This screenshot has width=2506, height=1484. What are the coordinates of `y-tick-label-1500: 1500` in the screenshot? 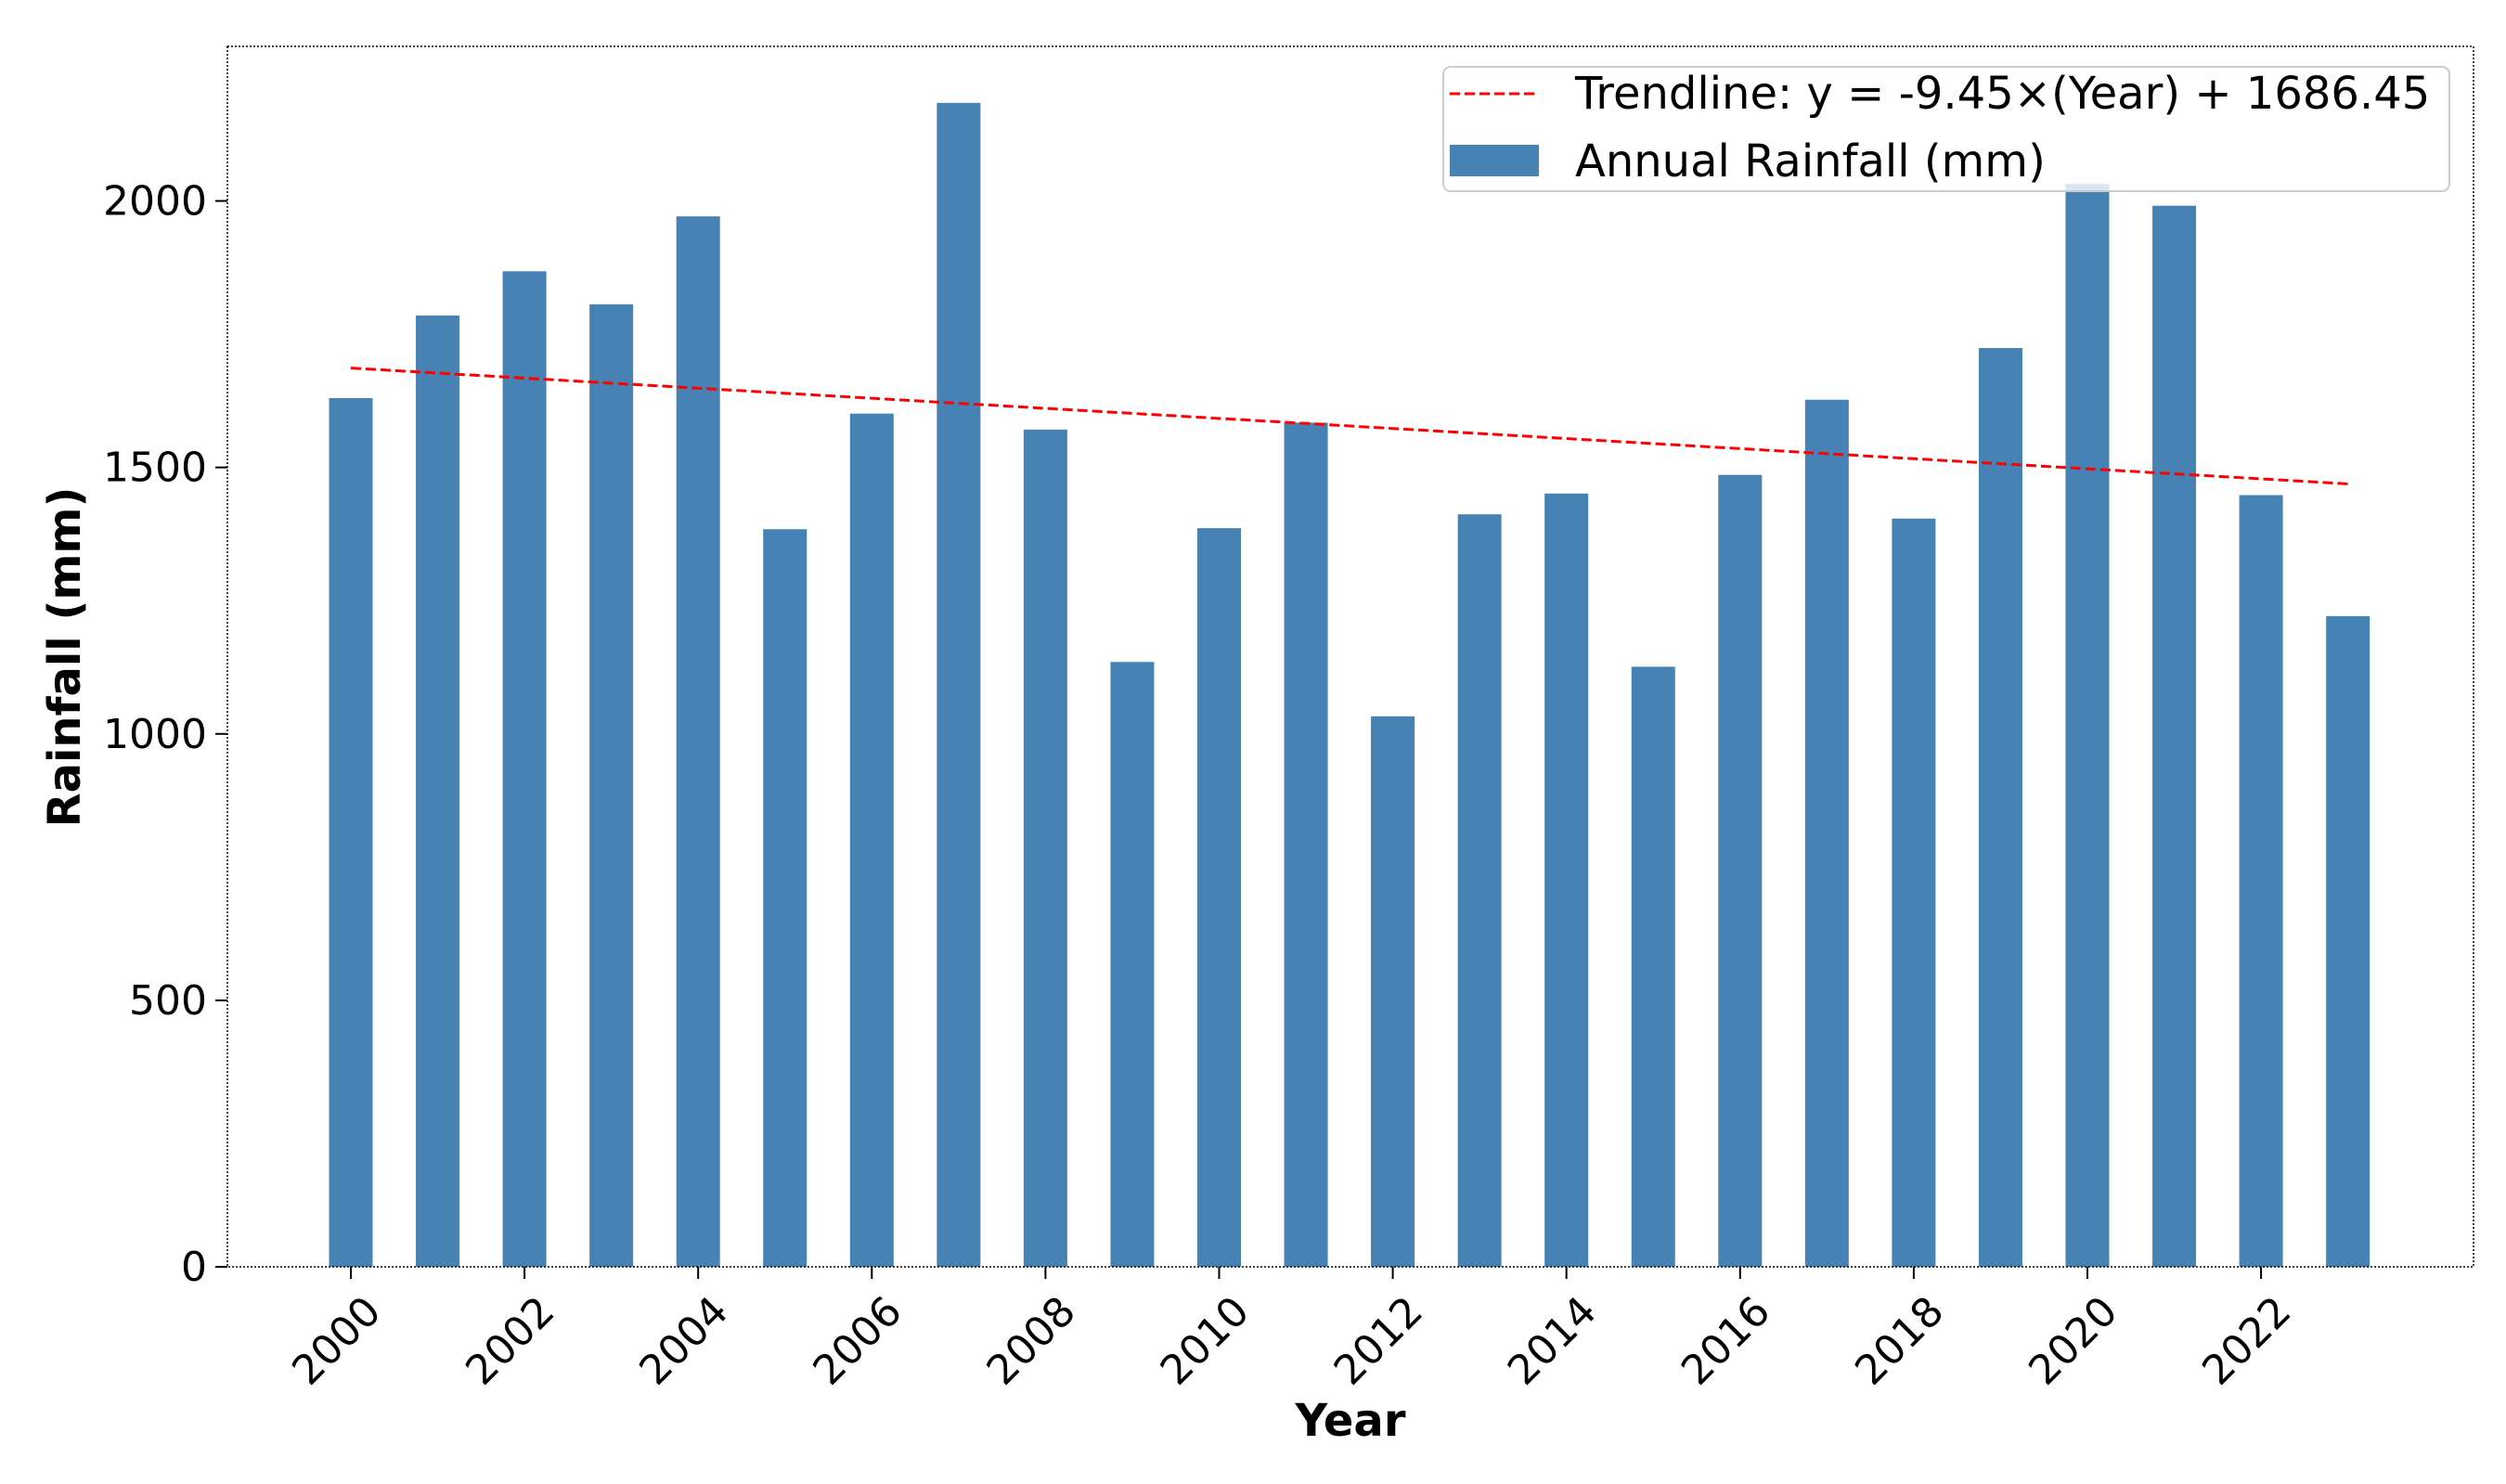 It's located at (155, 469).